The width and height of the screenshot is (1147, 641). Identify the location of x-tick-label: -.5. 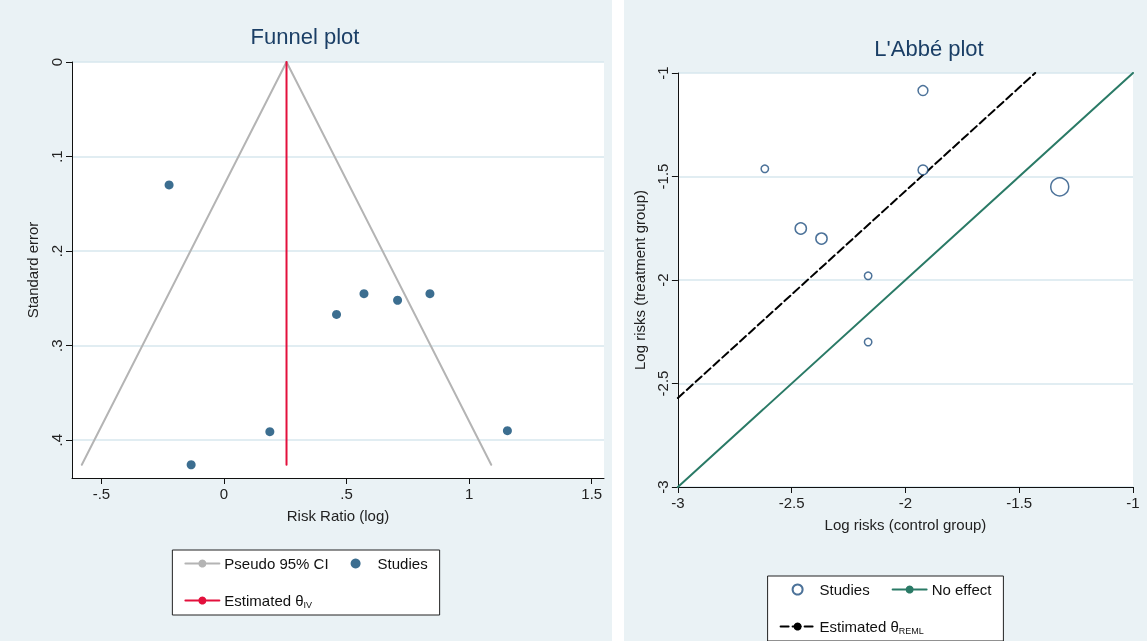
(101, 493).